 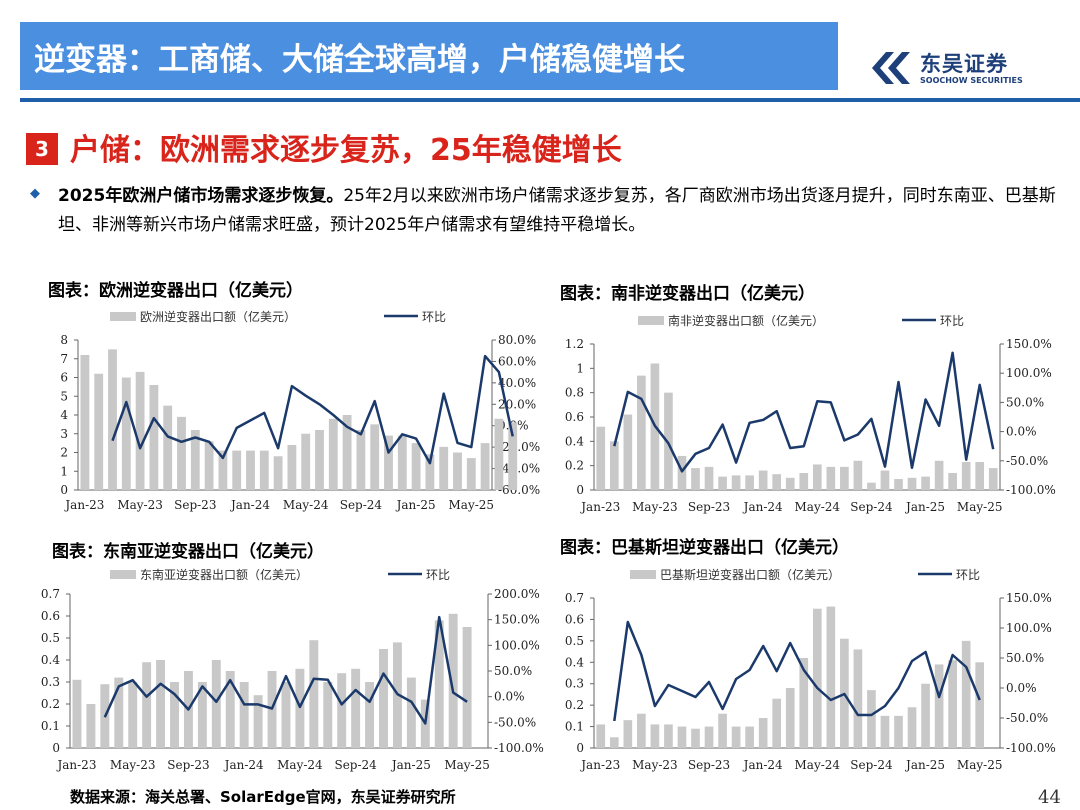 I want to click on y-left-tick-label: 0.7, so click(x=574, y=598).